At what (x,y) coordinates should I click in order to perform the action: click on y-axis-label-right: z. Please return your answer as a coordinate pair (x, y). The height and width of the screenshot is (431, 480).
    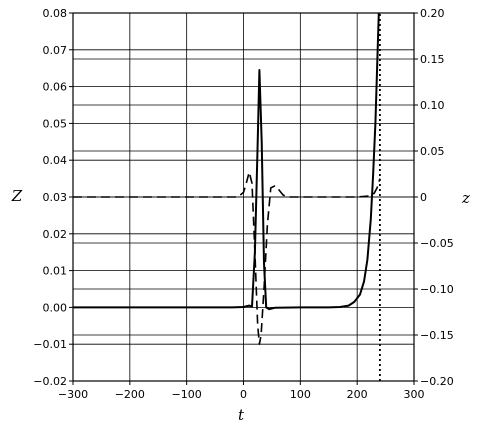
    Looking at the image, I should click on (465, 198).